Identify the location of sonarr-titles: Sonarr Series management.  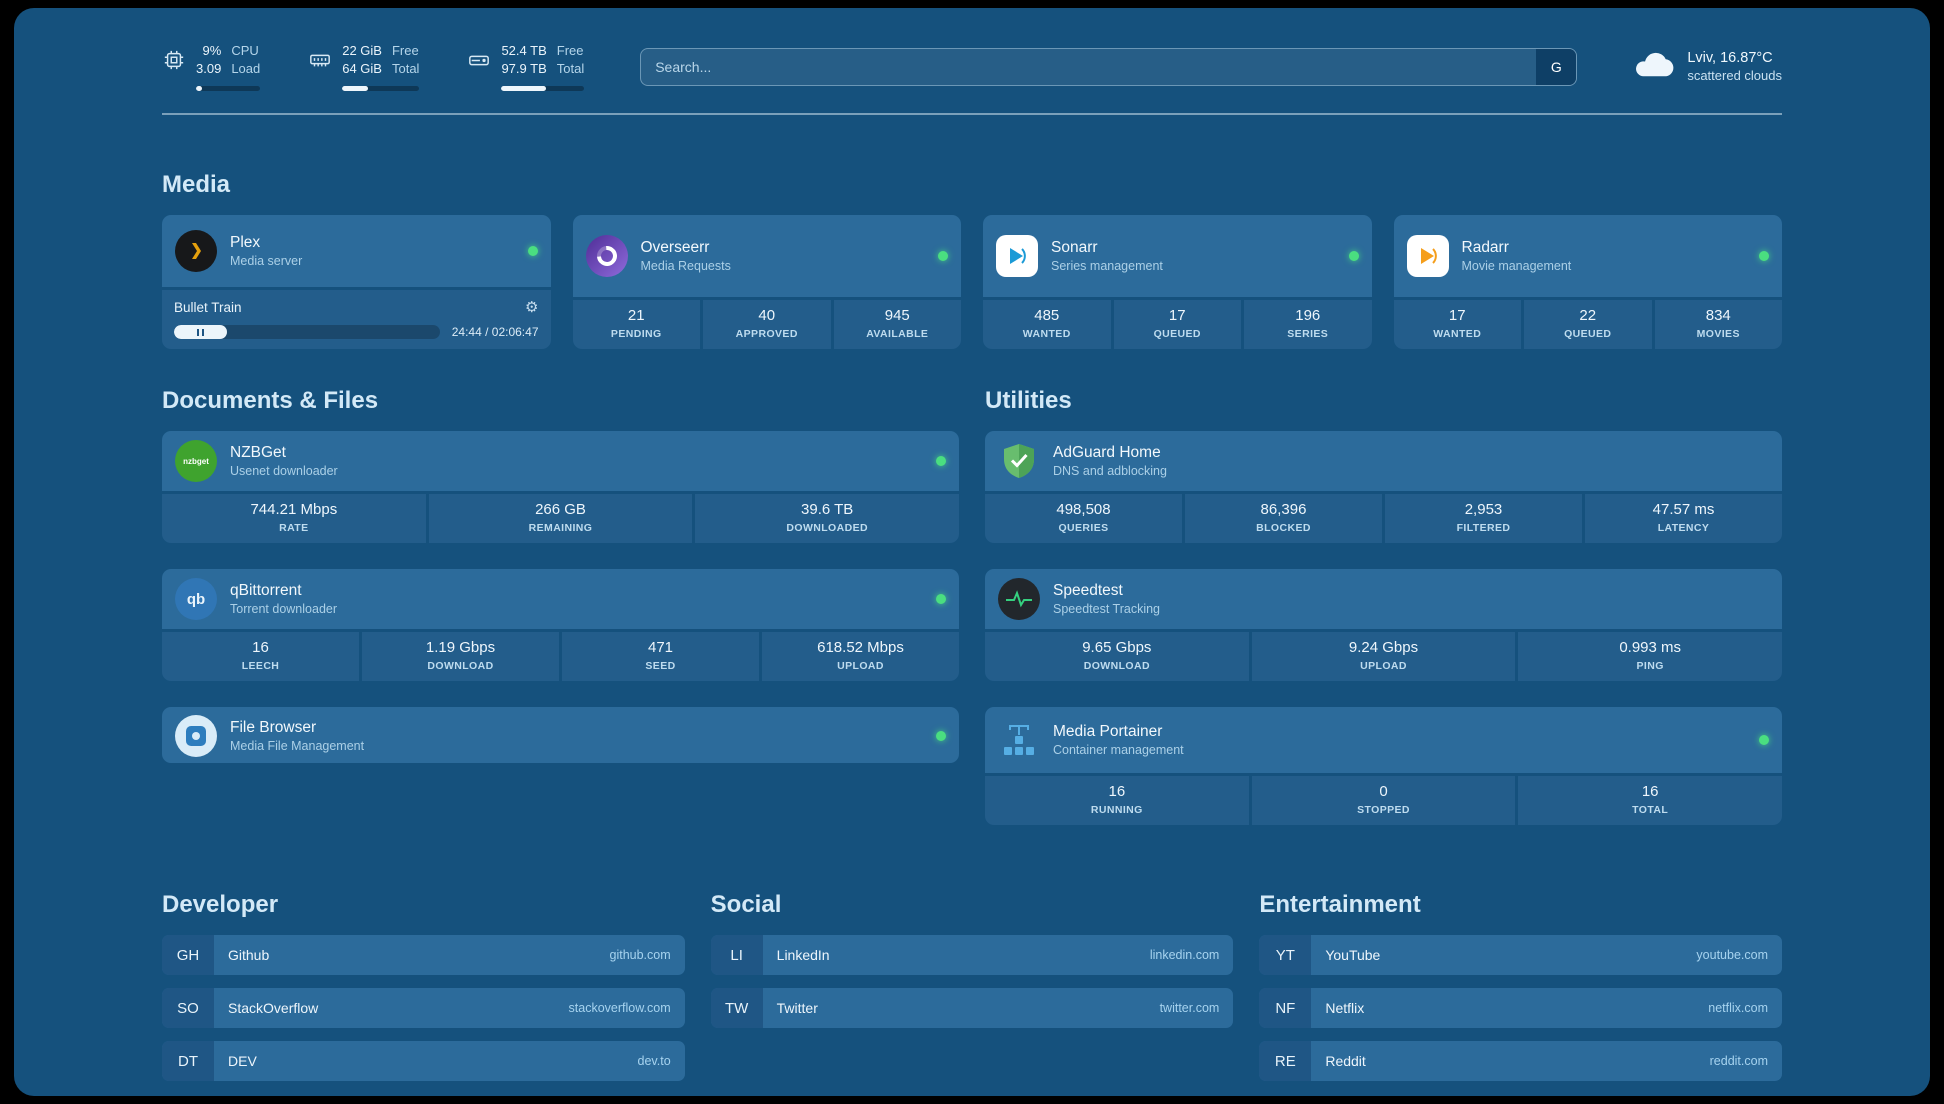
(1107, 256).